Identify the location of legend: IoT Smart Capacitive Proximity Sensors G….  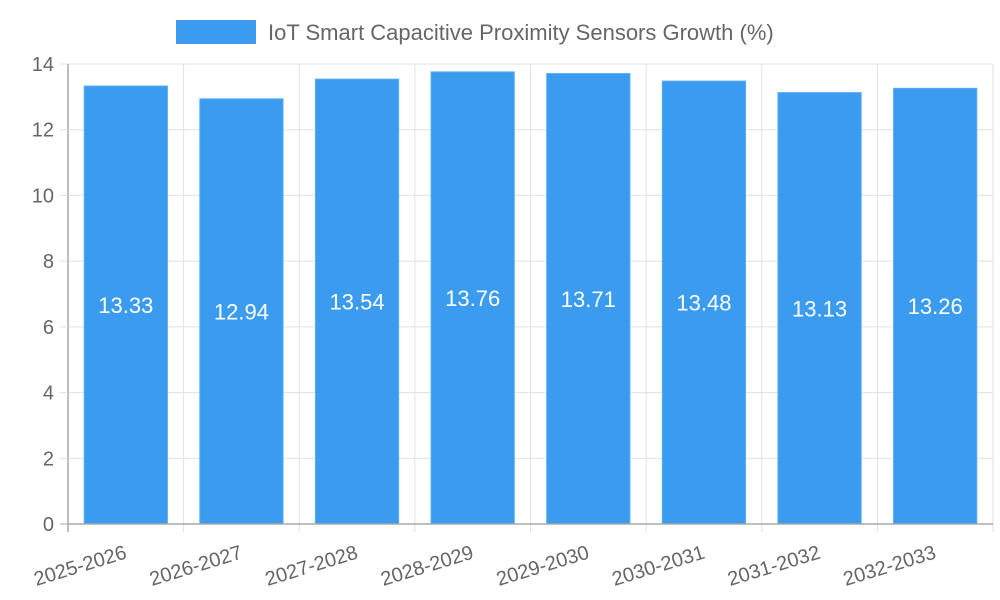
(475, 32).